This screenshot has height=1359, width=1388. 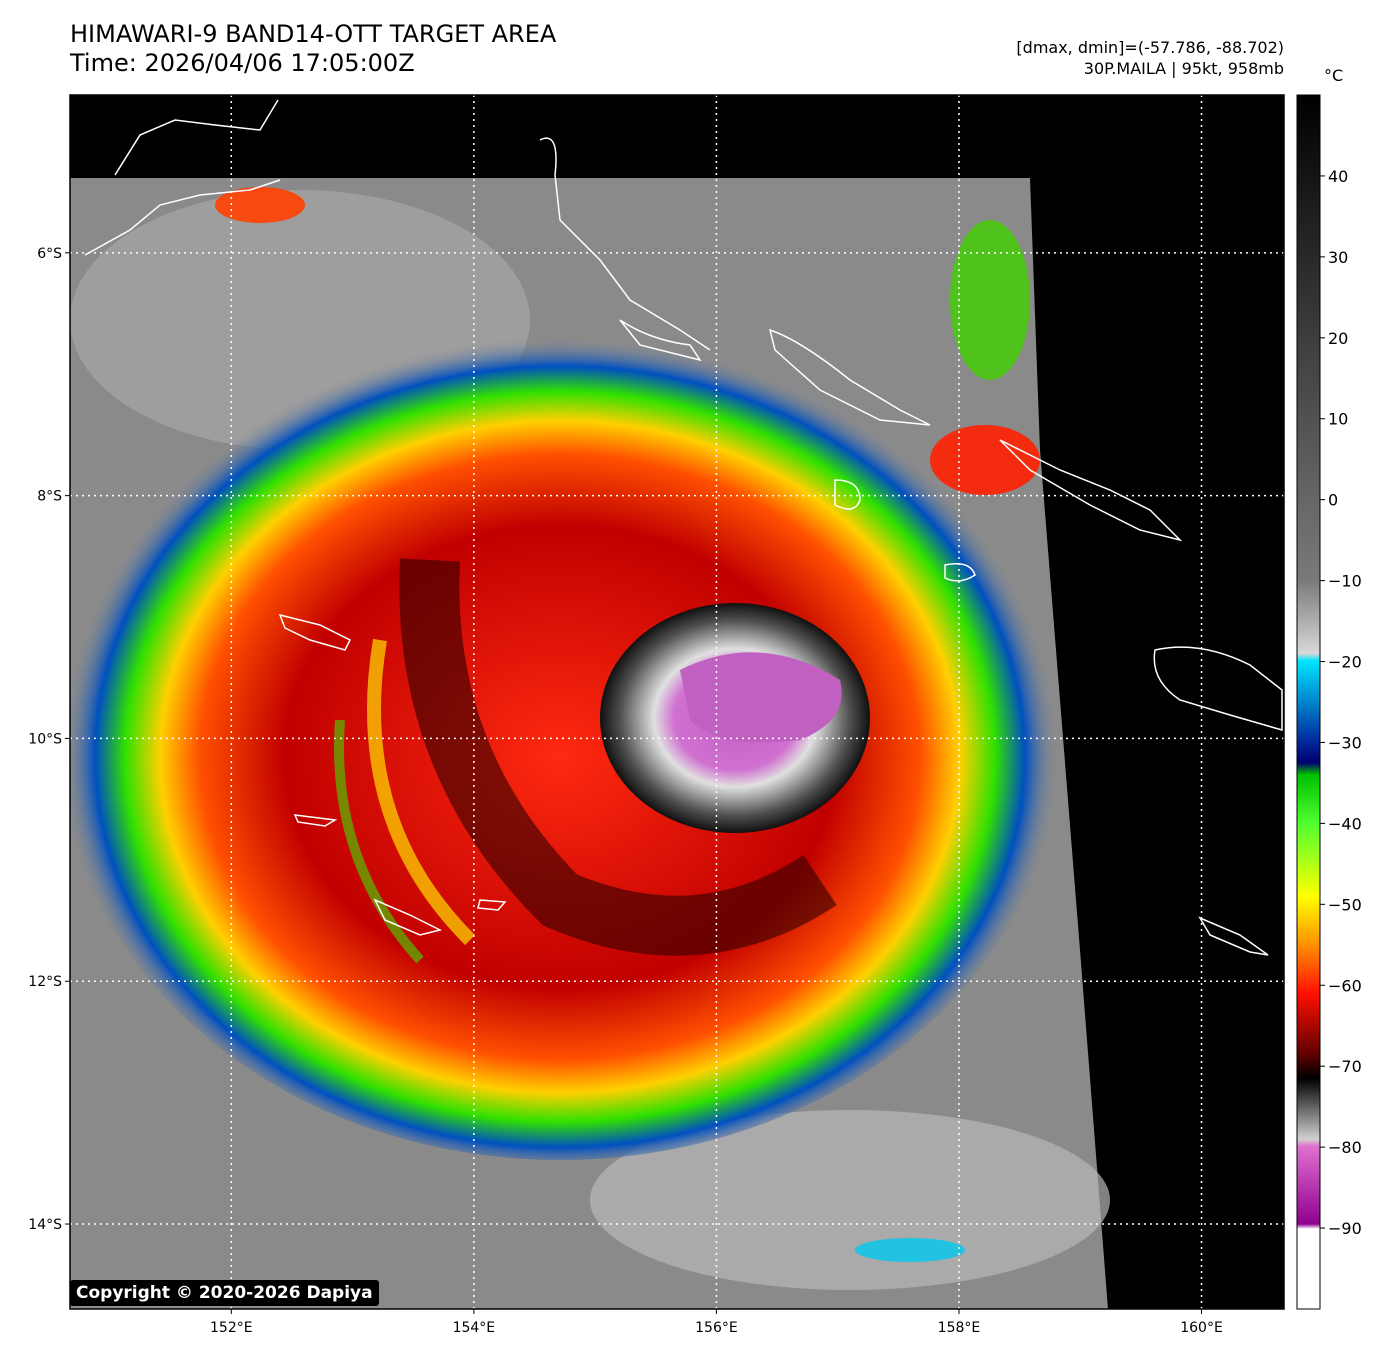 What do you see at coordinates (1345, 742) in the screenshot?
I see `colorbar-tick-label: −30` at bounding box center [1345, 742].